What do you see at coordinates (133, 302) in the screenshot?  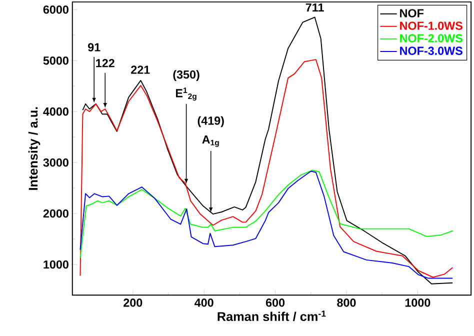 I see `x-tick-label: 200` at bounding box center [133, 302].